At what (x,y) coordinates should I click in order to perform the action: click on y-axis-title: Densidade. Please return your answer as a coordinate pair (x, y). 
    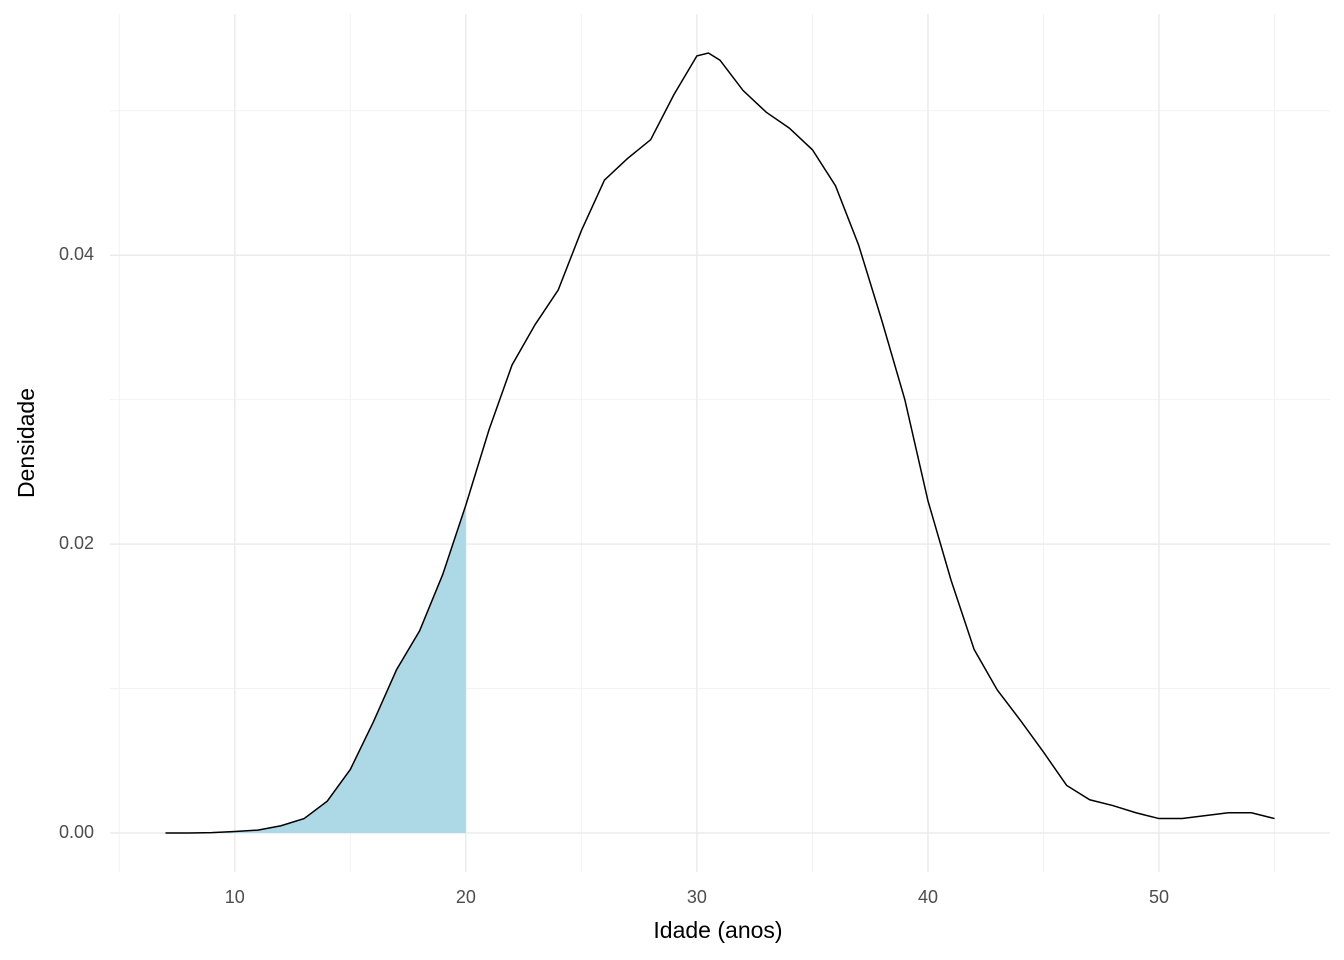
    Looking at the image, I should click on (26, 443).